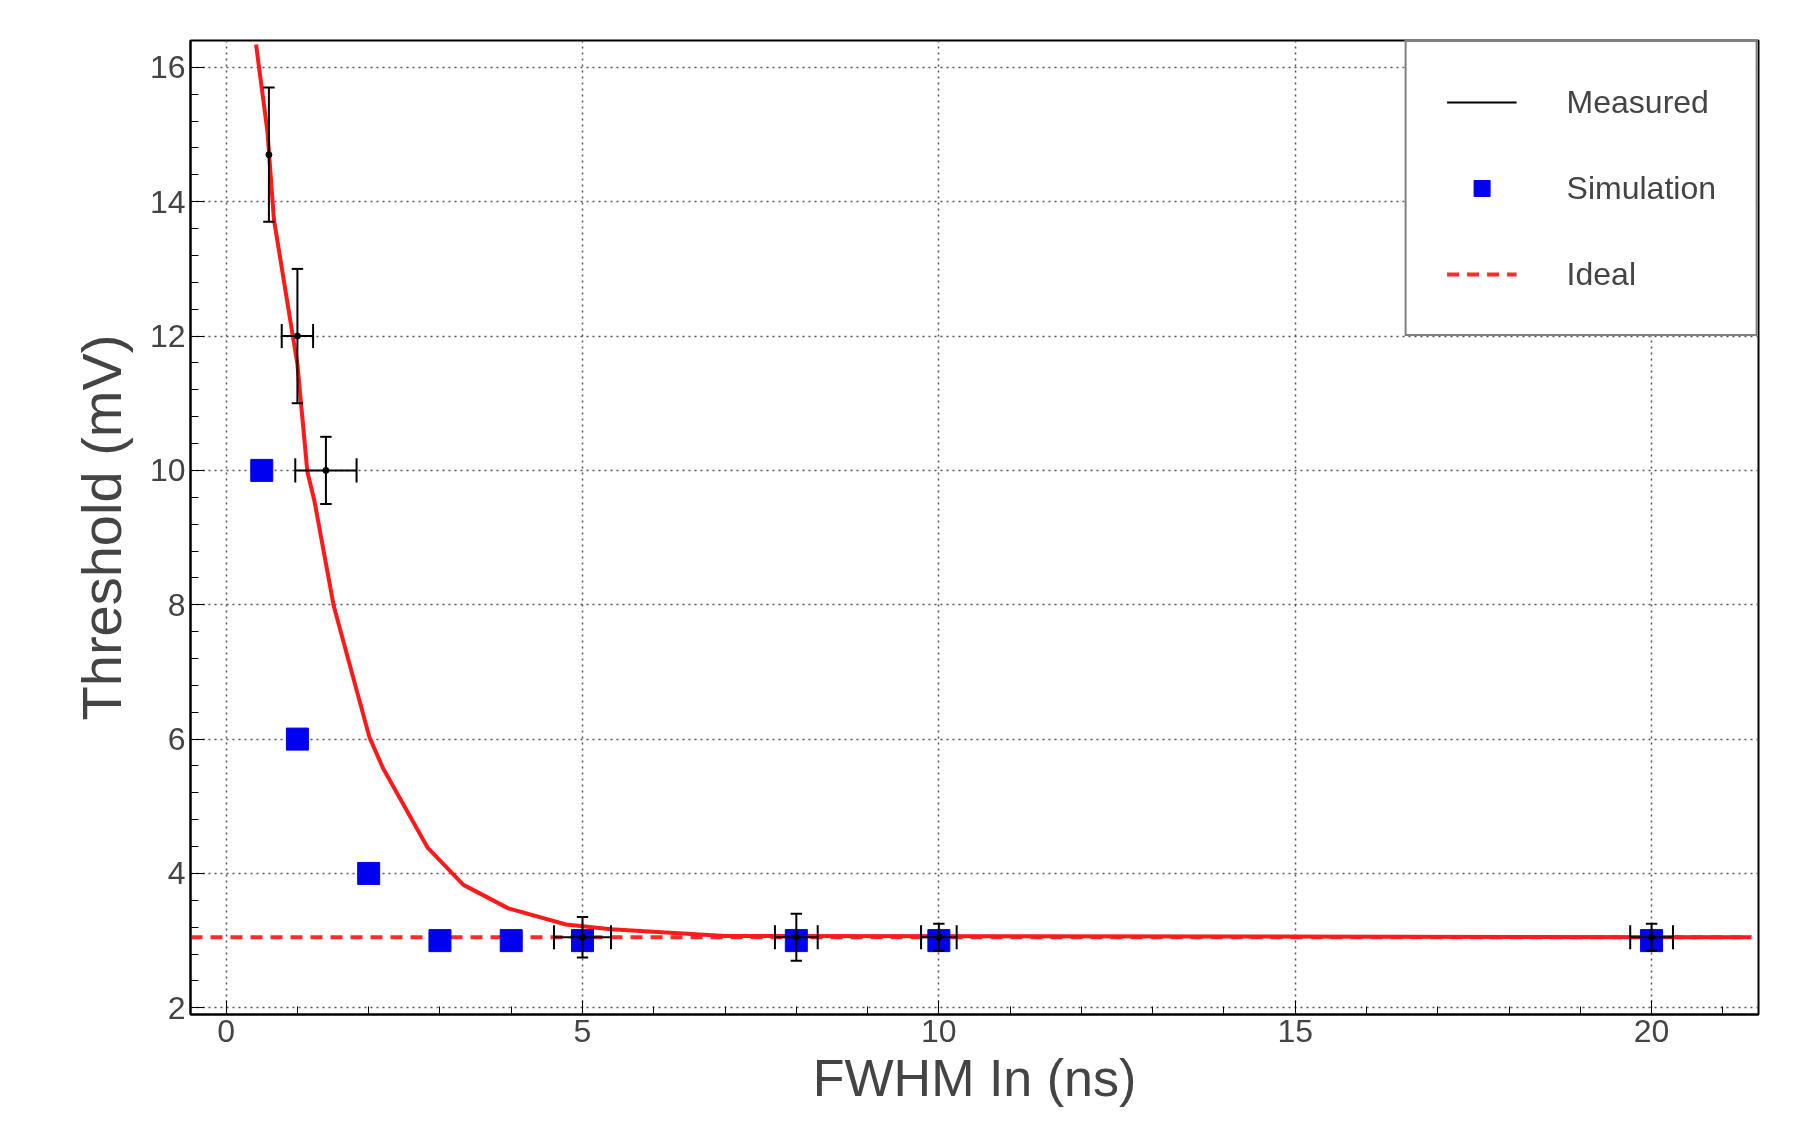 The image size is (1794, 1144). Describe the element at coordinates (167, 336) in the screenshot. I see `y-tick-label: 12` at that location.